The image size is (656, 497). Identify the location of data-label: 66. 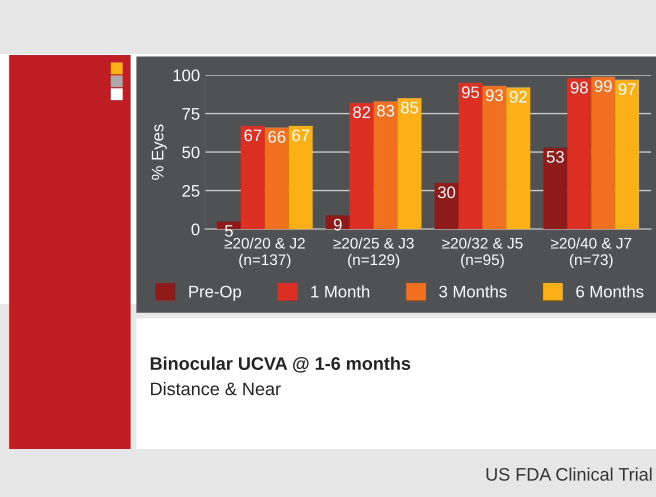
(277, 136).